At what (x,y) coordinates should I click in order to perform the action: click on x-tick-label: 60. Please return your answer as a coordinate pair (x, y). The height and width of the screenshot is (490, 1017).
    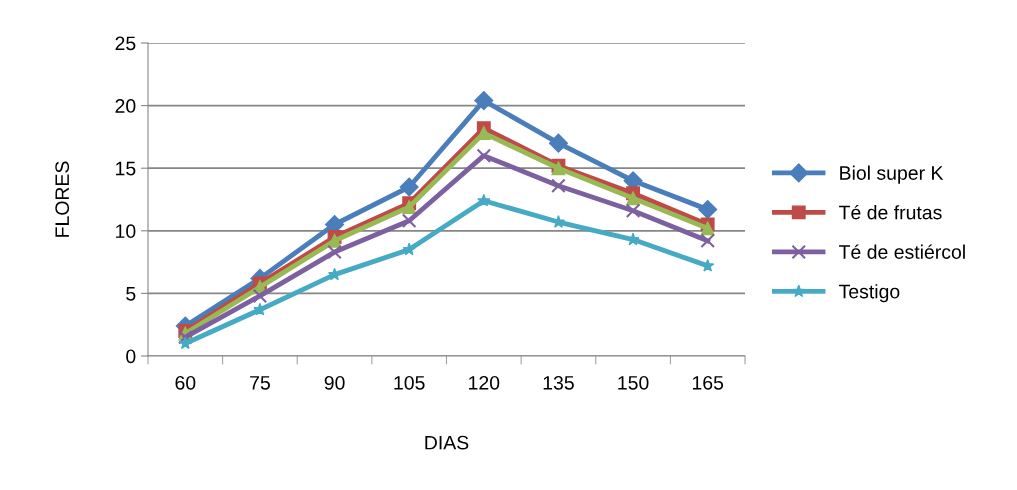
    Looking at the image, I should click on (185, 382).